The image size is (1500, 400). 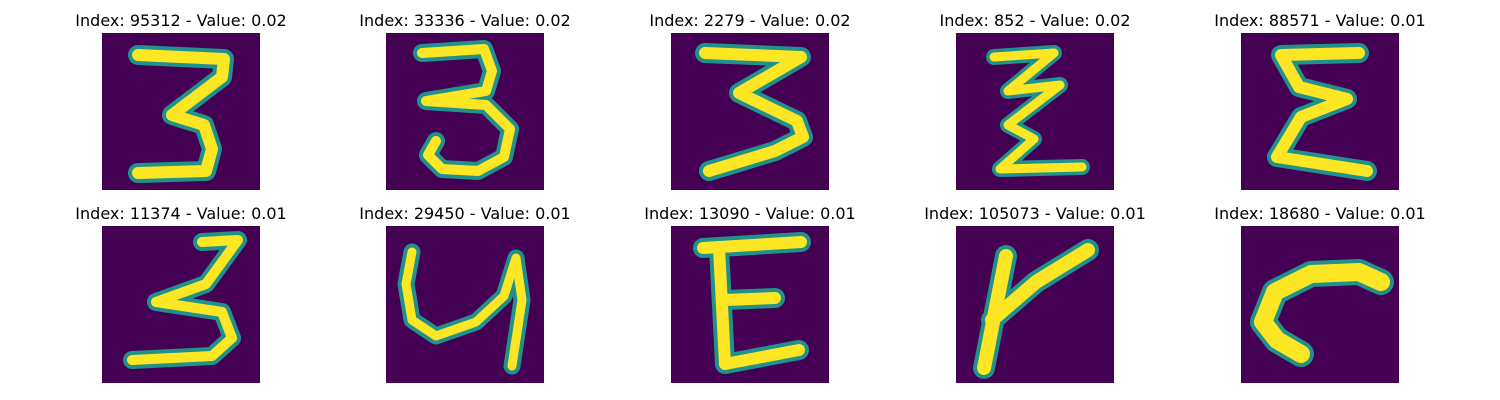 I want to click on sample-panel: Index: 11374 - Value: 0.01, so click(x=181, y=297).